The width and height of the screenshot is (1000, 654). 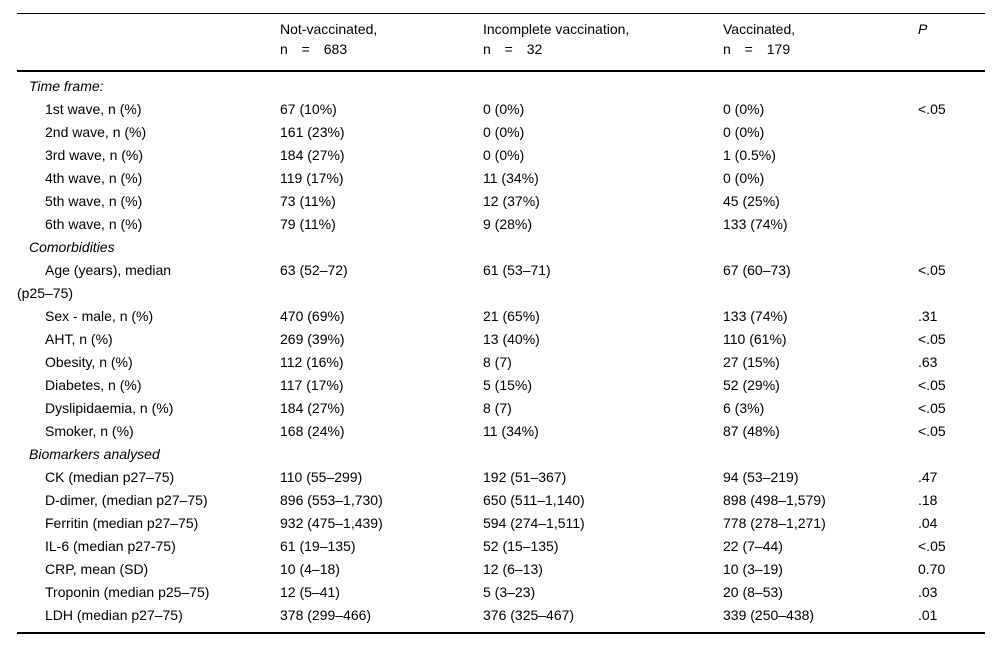 What do you see at coordinates (314, 270) in the screenshot?
I see `value-cell: 63 (52–72)` at bounding box center [314, 270].